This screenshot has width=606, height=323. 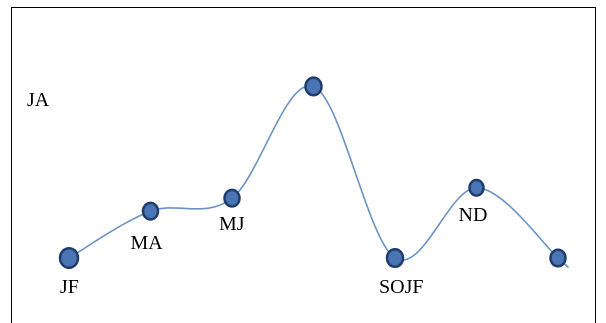 What do you see at coordinates (38, 100) in the screenshot?
I see `annotation-label: JA` at bounding box center [38, 100].